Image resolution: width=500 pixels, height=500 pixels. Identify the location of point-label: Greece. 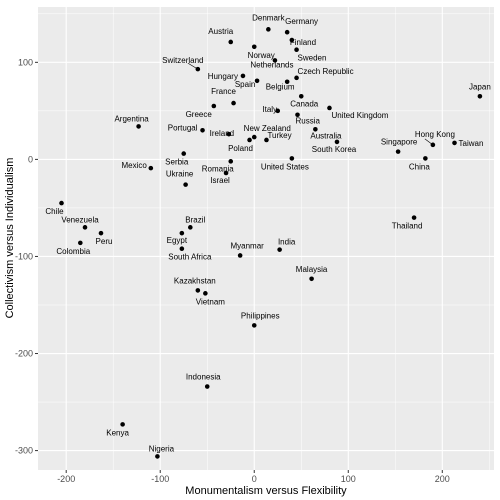
(199, 114).